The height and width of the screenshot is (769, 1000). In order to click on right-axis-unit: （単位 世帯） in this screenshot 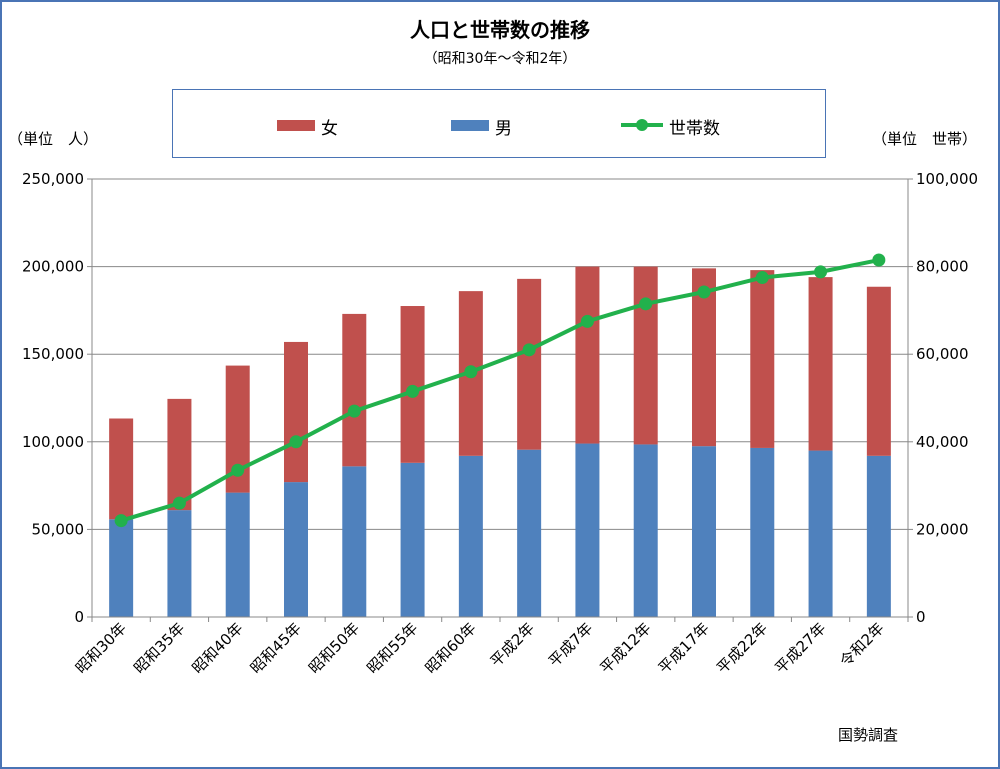, I will do `click(925, 139)`.